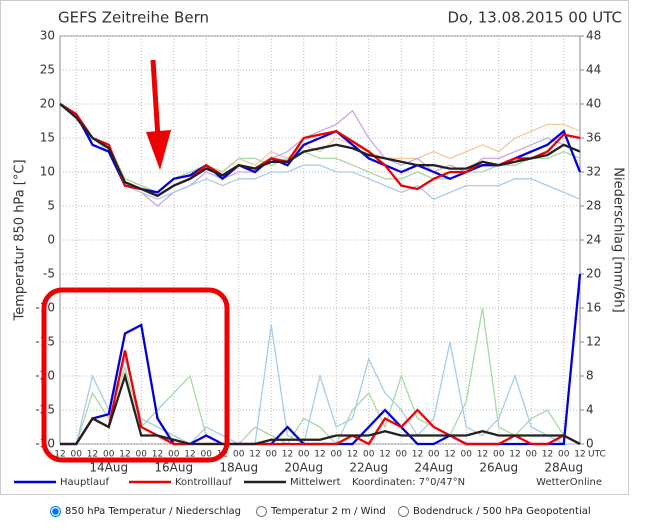  I want to click on chart-subtitle: Do, 13.08.2015 00 UTC, so click(534, 18).